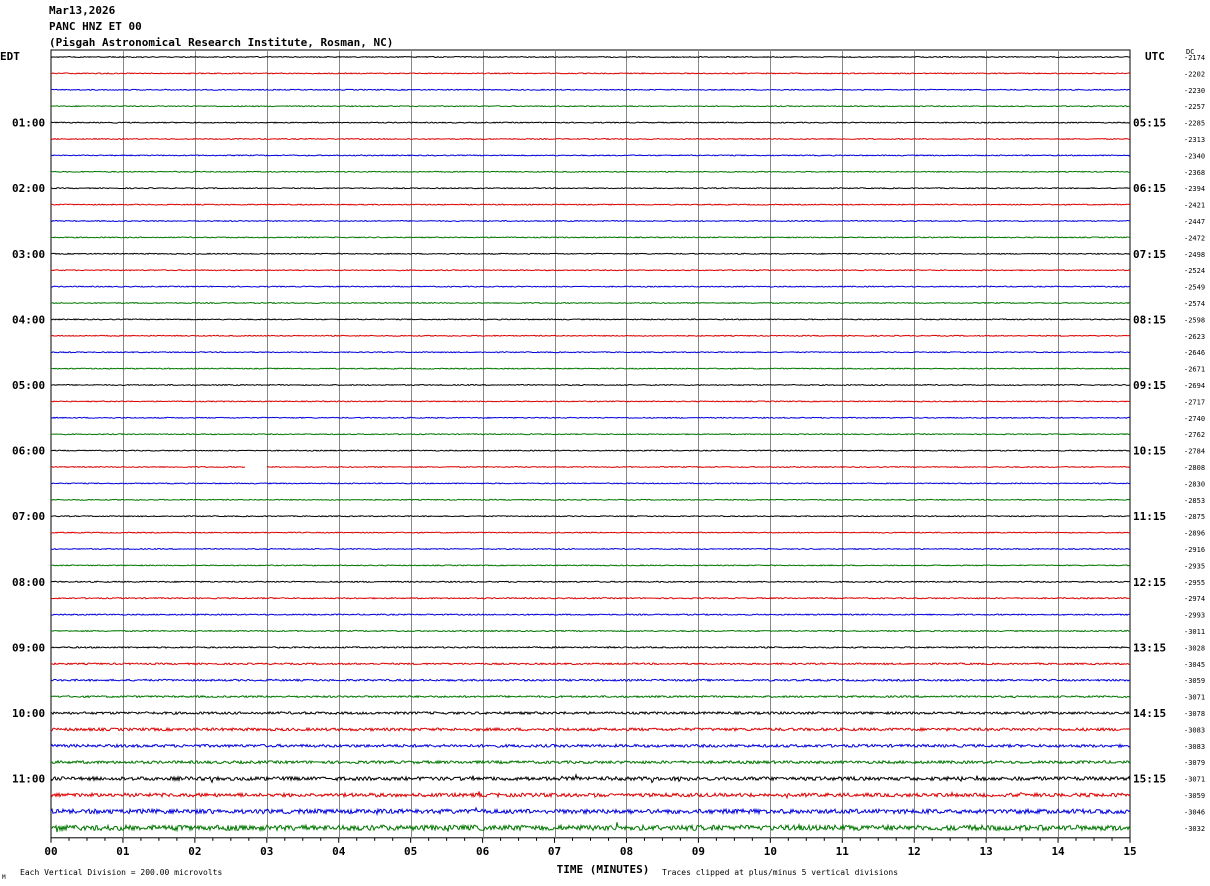 The width and height of the screenshot is (1210, 886). I want to click on edt-hour-label: 04:00, so click(28, 319).